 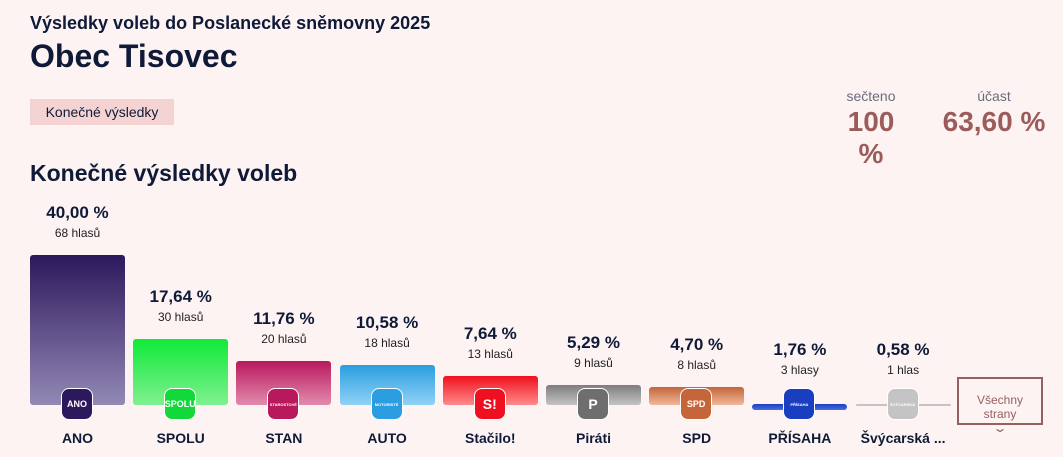 I want to click on votes-label: 68 hlasů, so click(x=77, y=233).